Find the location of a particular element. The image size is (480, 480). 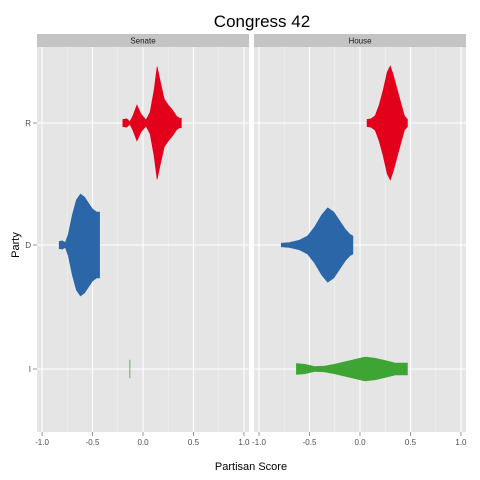

violin-house-i is located at coordinates (352, 369).